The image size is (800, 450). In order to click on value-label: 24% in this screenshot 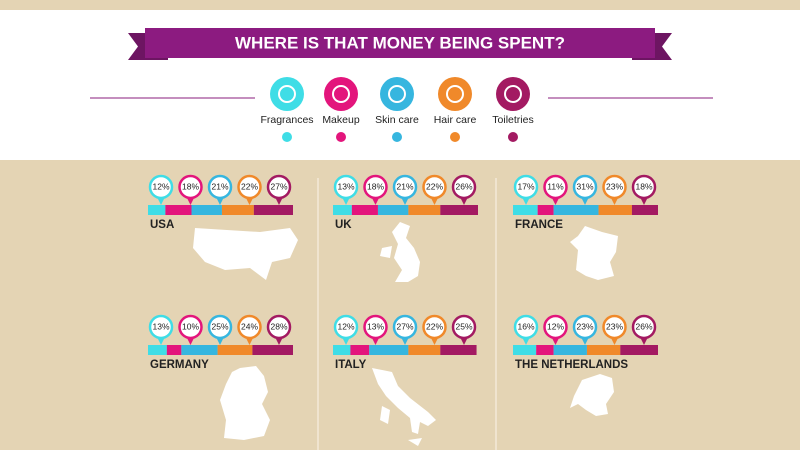, I will do `click(249, 326)`.